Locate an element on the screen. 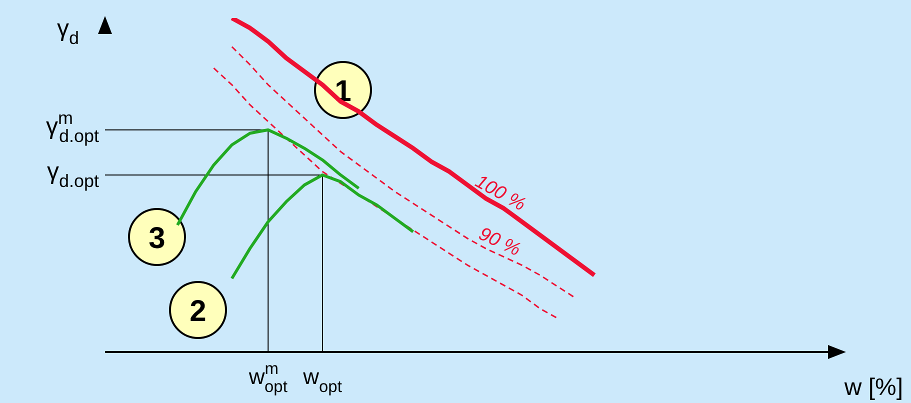 Image resolution: width=911 pixels, height=403 pixels. x-axis-title: w [%] is located at coordinates (873, 387).